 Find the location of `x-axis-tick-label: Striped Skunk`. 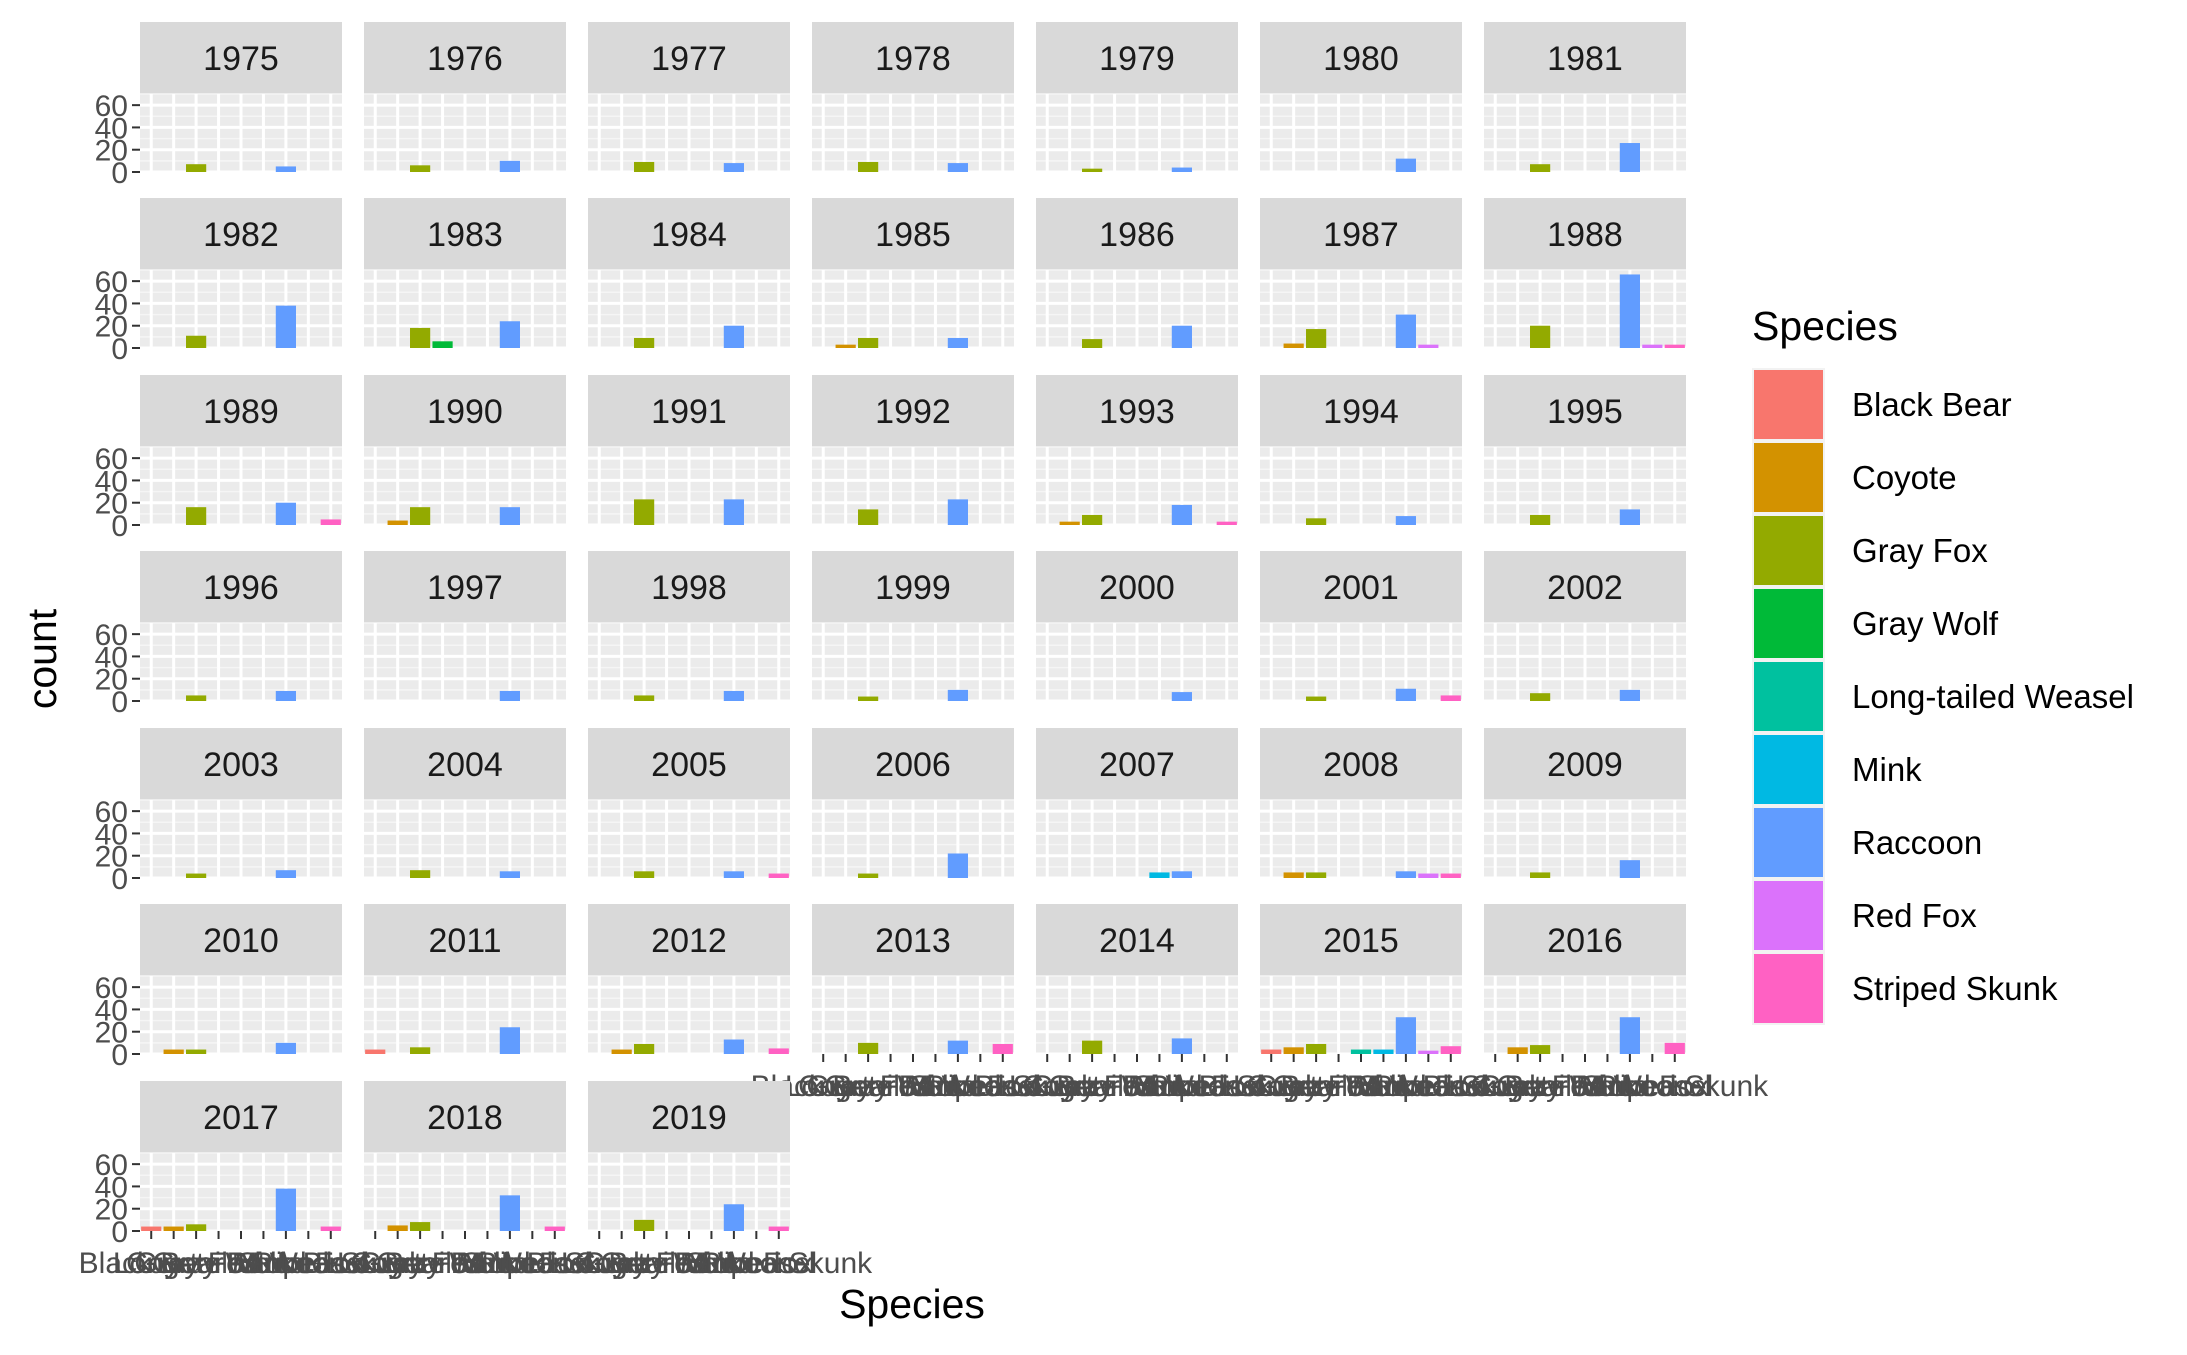

x-axis-tick-label: Striped Skunk is located at coordinates (1451, 1086).